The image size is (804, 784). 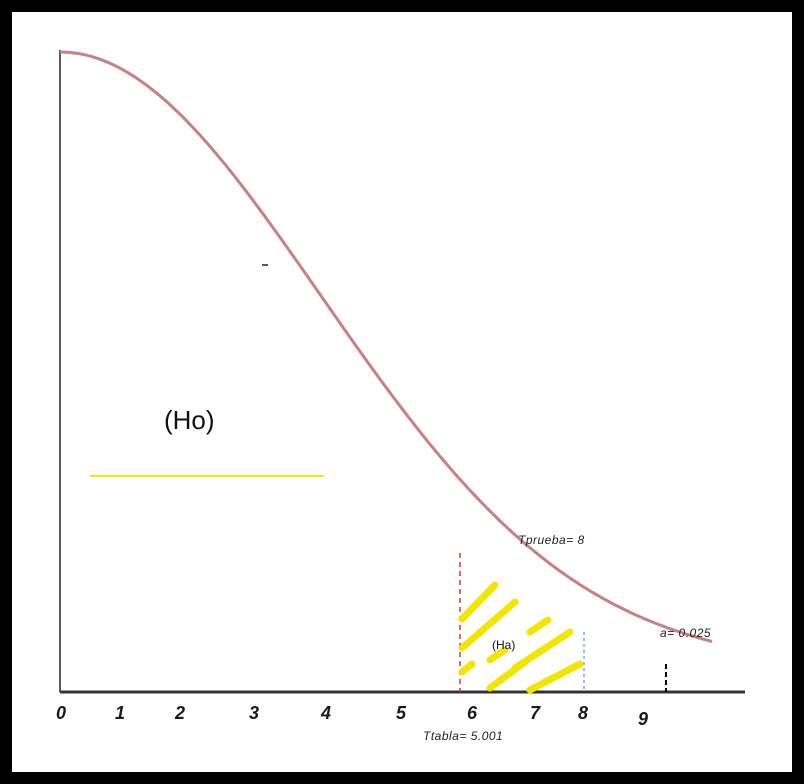 What do you see at coordinates (472, 713) in the screenshot?
I see `x-tick-label: 6` at bounding box center [472, 713].